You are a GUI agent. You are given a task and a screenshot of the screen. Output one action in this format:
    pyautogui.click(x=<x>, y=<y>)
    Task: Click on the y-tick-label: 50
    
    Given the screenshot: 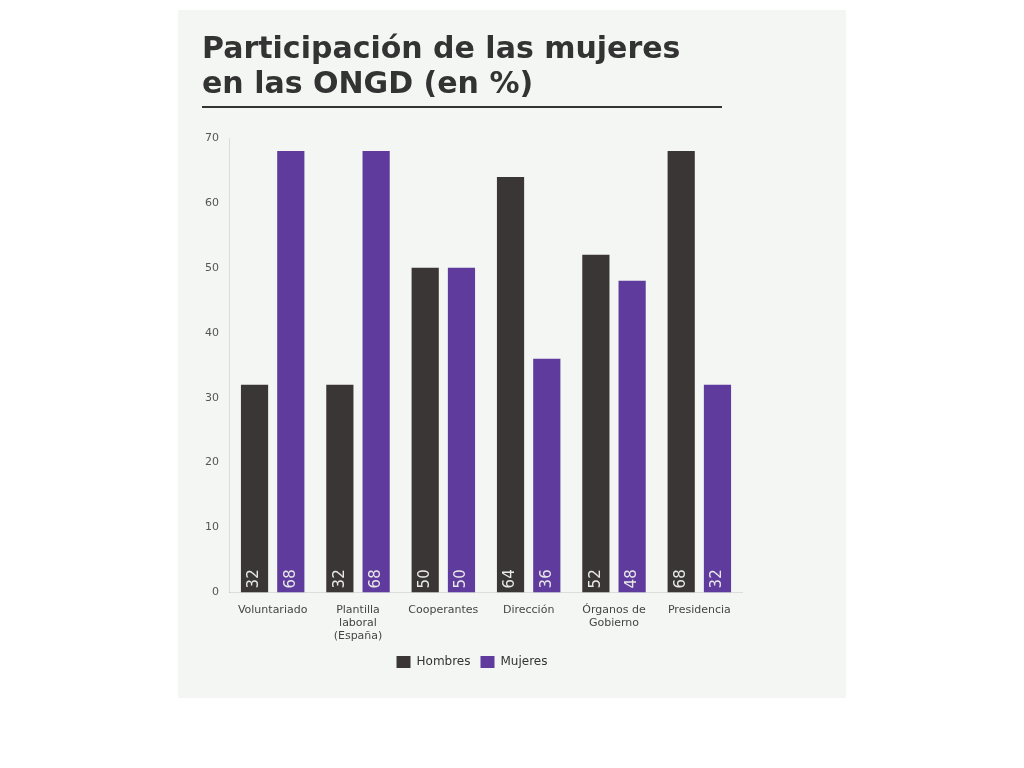 What is the action you would take?
    pyautogui.click(x=212, y=267)
    